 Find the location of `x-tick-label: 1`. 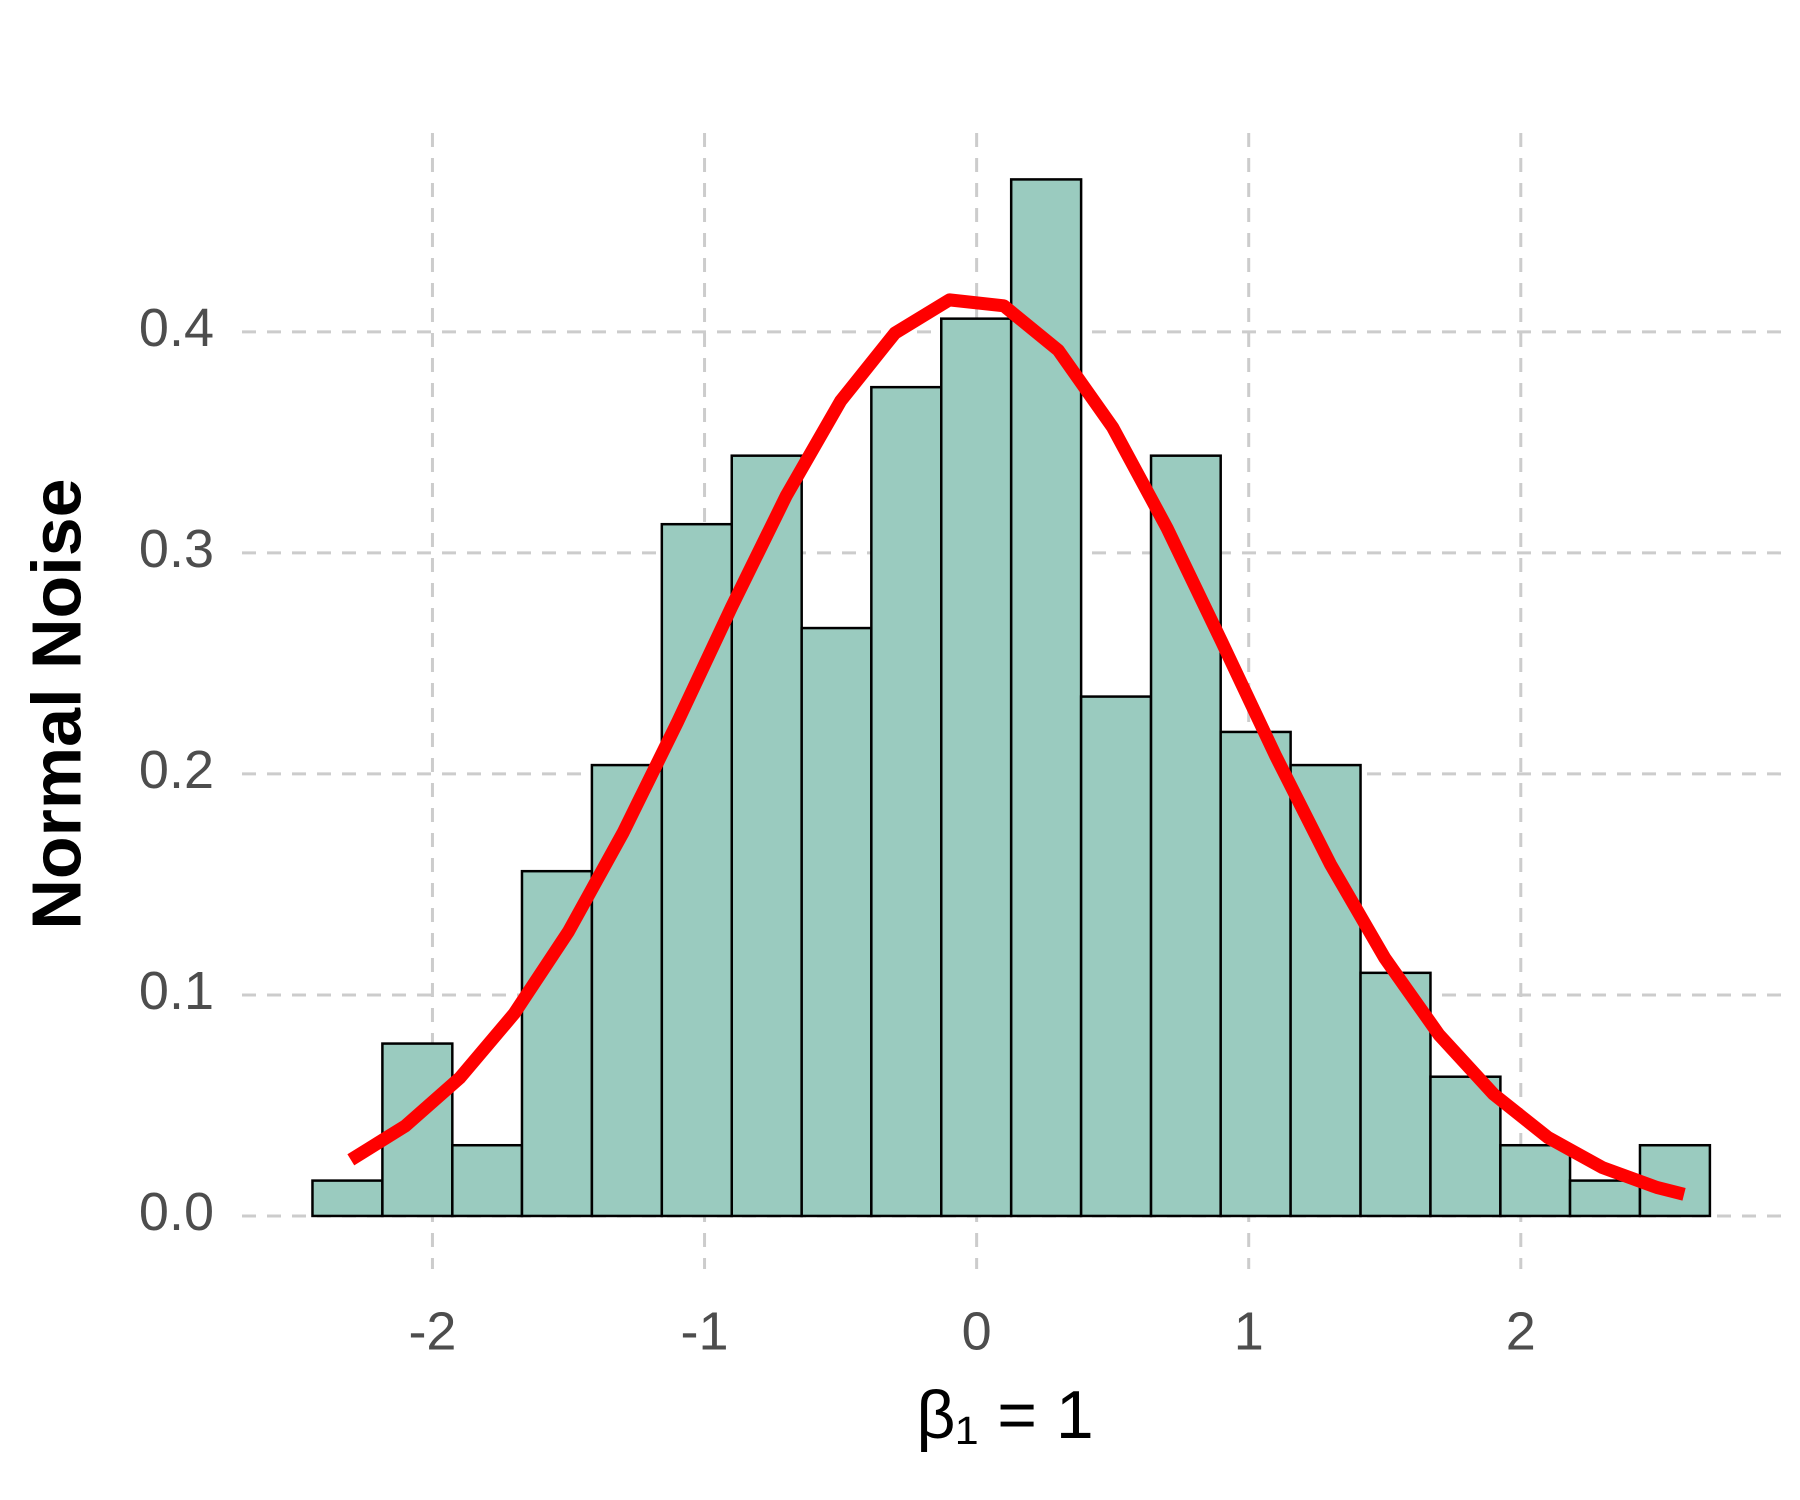

x-tick-label: 1 is located at coordinates (1249, 1331).